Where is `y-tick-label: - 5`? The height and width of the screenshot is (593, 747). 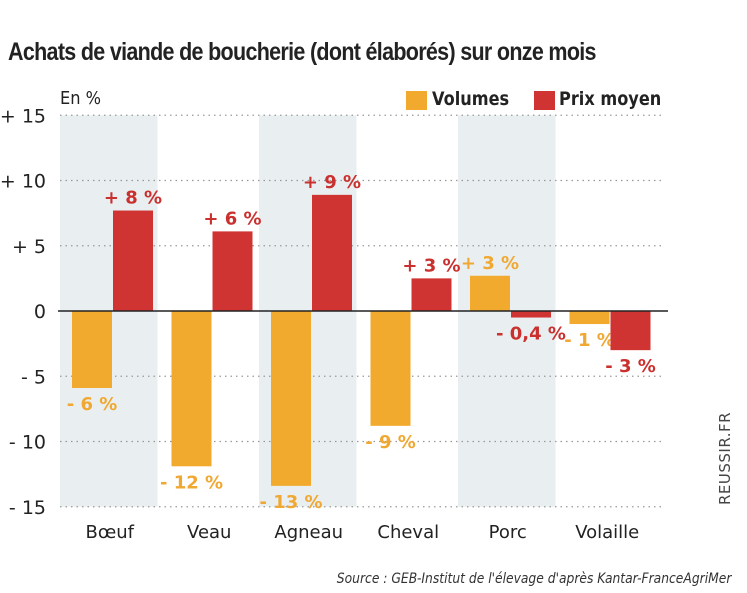
y-tick-label: - 5 is located at coordinates (33, 377).